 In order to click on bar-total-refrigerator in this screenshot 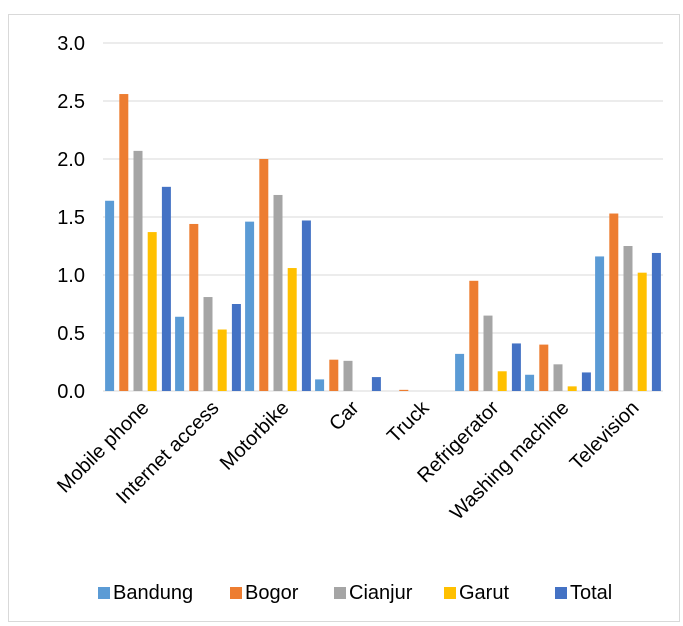, I will do `click(516, 367)`.